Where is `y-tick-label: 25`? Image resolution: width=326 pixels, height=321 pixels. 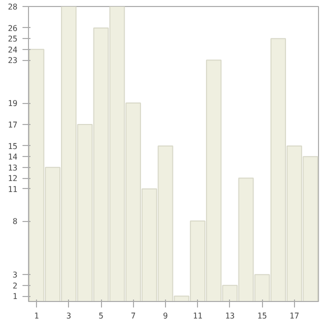
y-tick-label: 25 is located at coordinates (13, 39).